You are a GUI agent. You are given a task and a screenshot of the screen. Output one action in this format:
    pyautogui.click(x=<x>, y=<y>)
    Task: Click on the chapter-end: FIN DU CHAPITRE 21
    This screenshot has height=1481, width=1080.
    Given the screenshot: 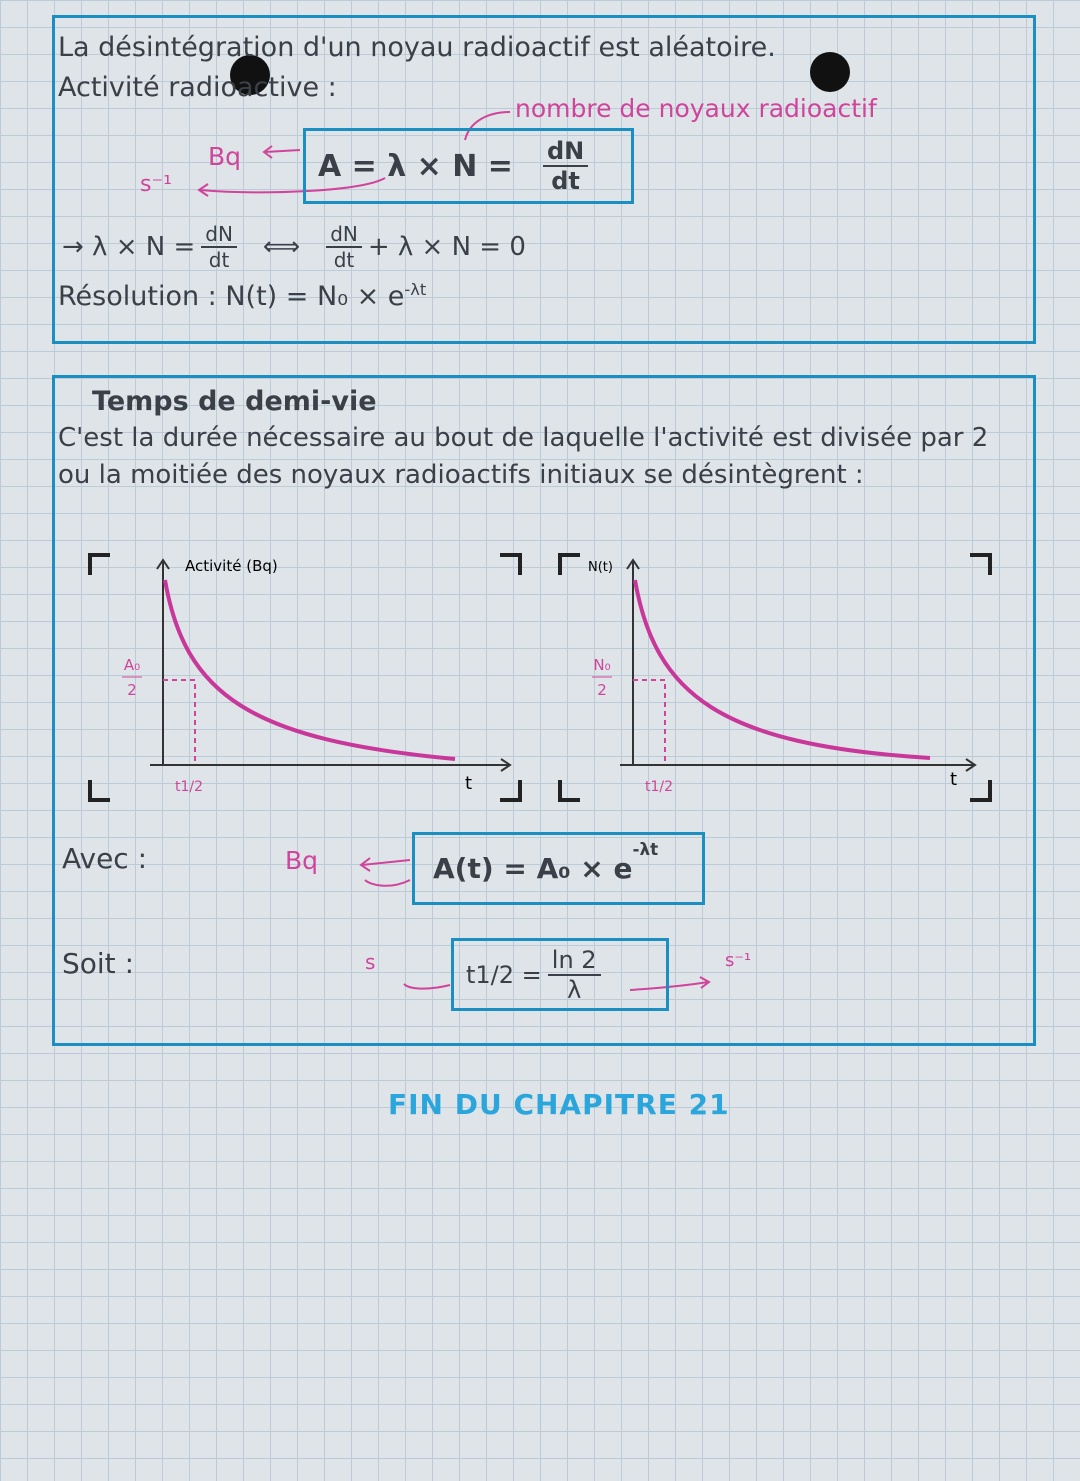 What is the action you would take?
    pyautogui.click(x=559, y=1104)
    